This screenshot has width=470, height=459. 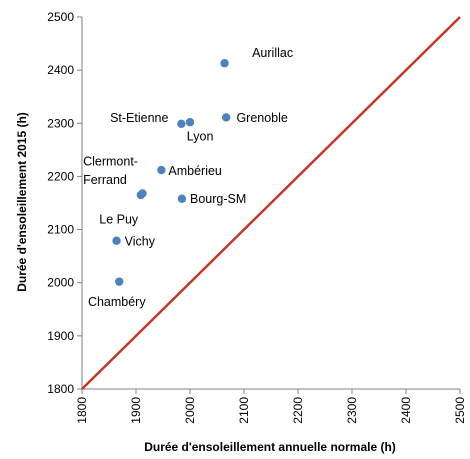 What do you see at coordinates (60, 336) in the screenshot?
I see `y-tick-label: 1900` at bounding box center [60, 336].